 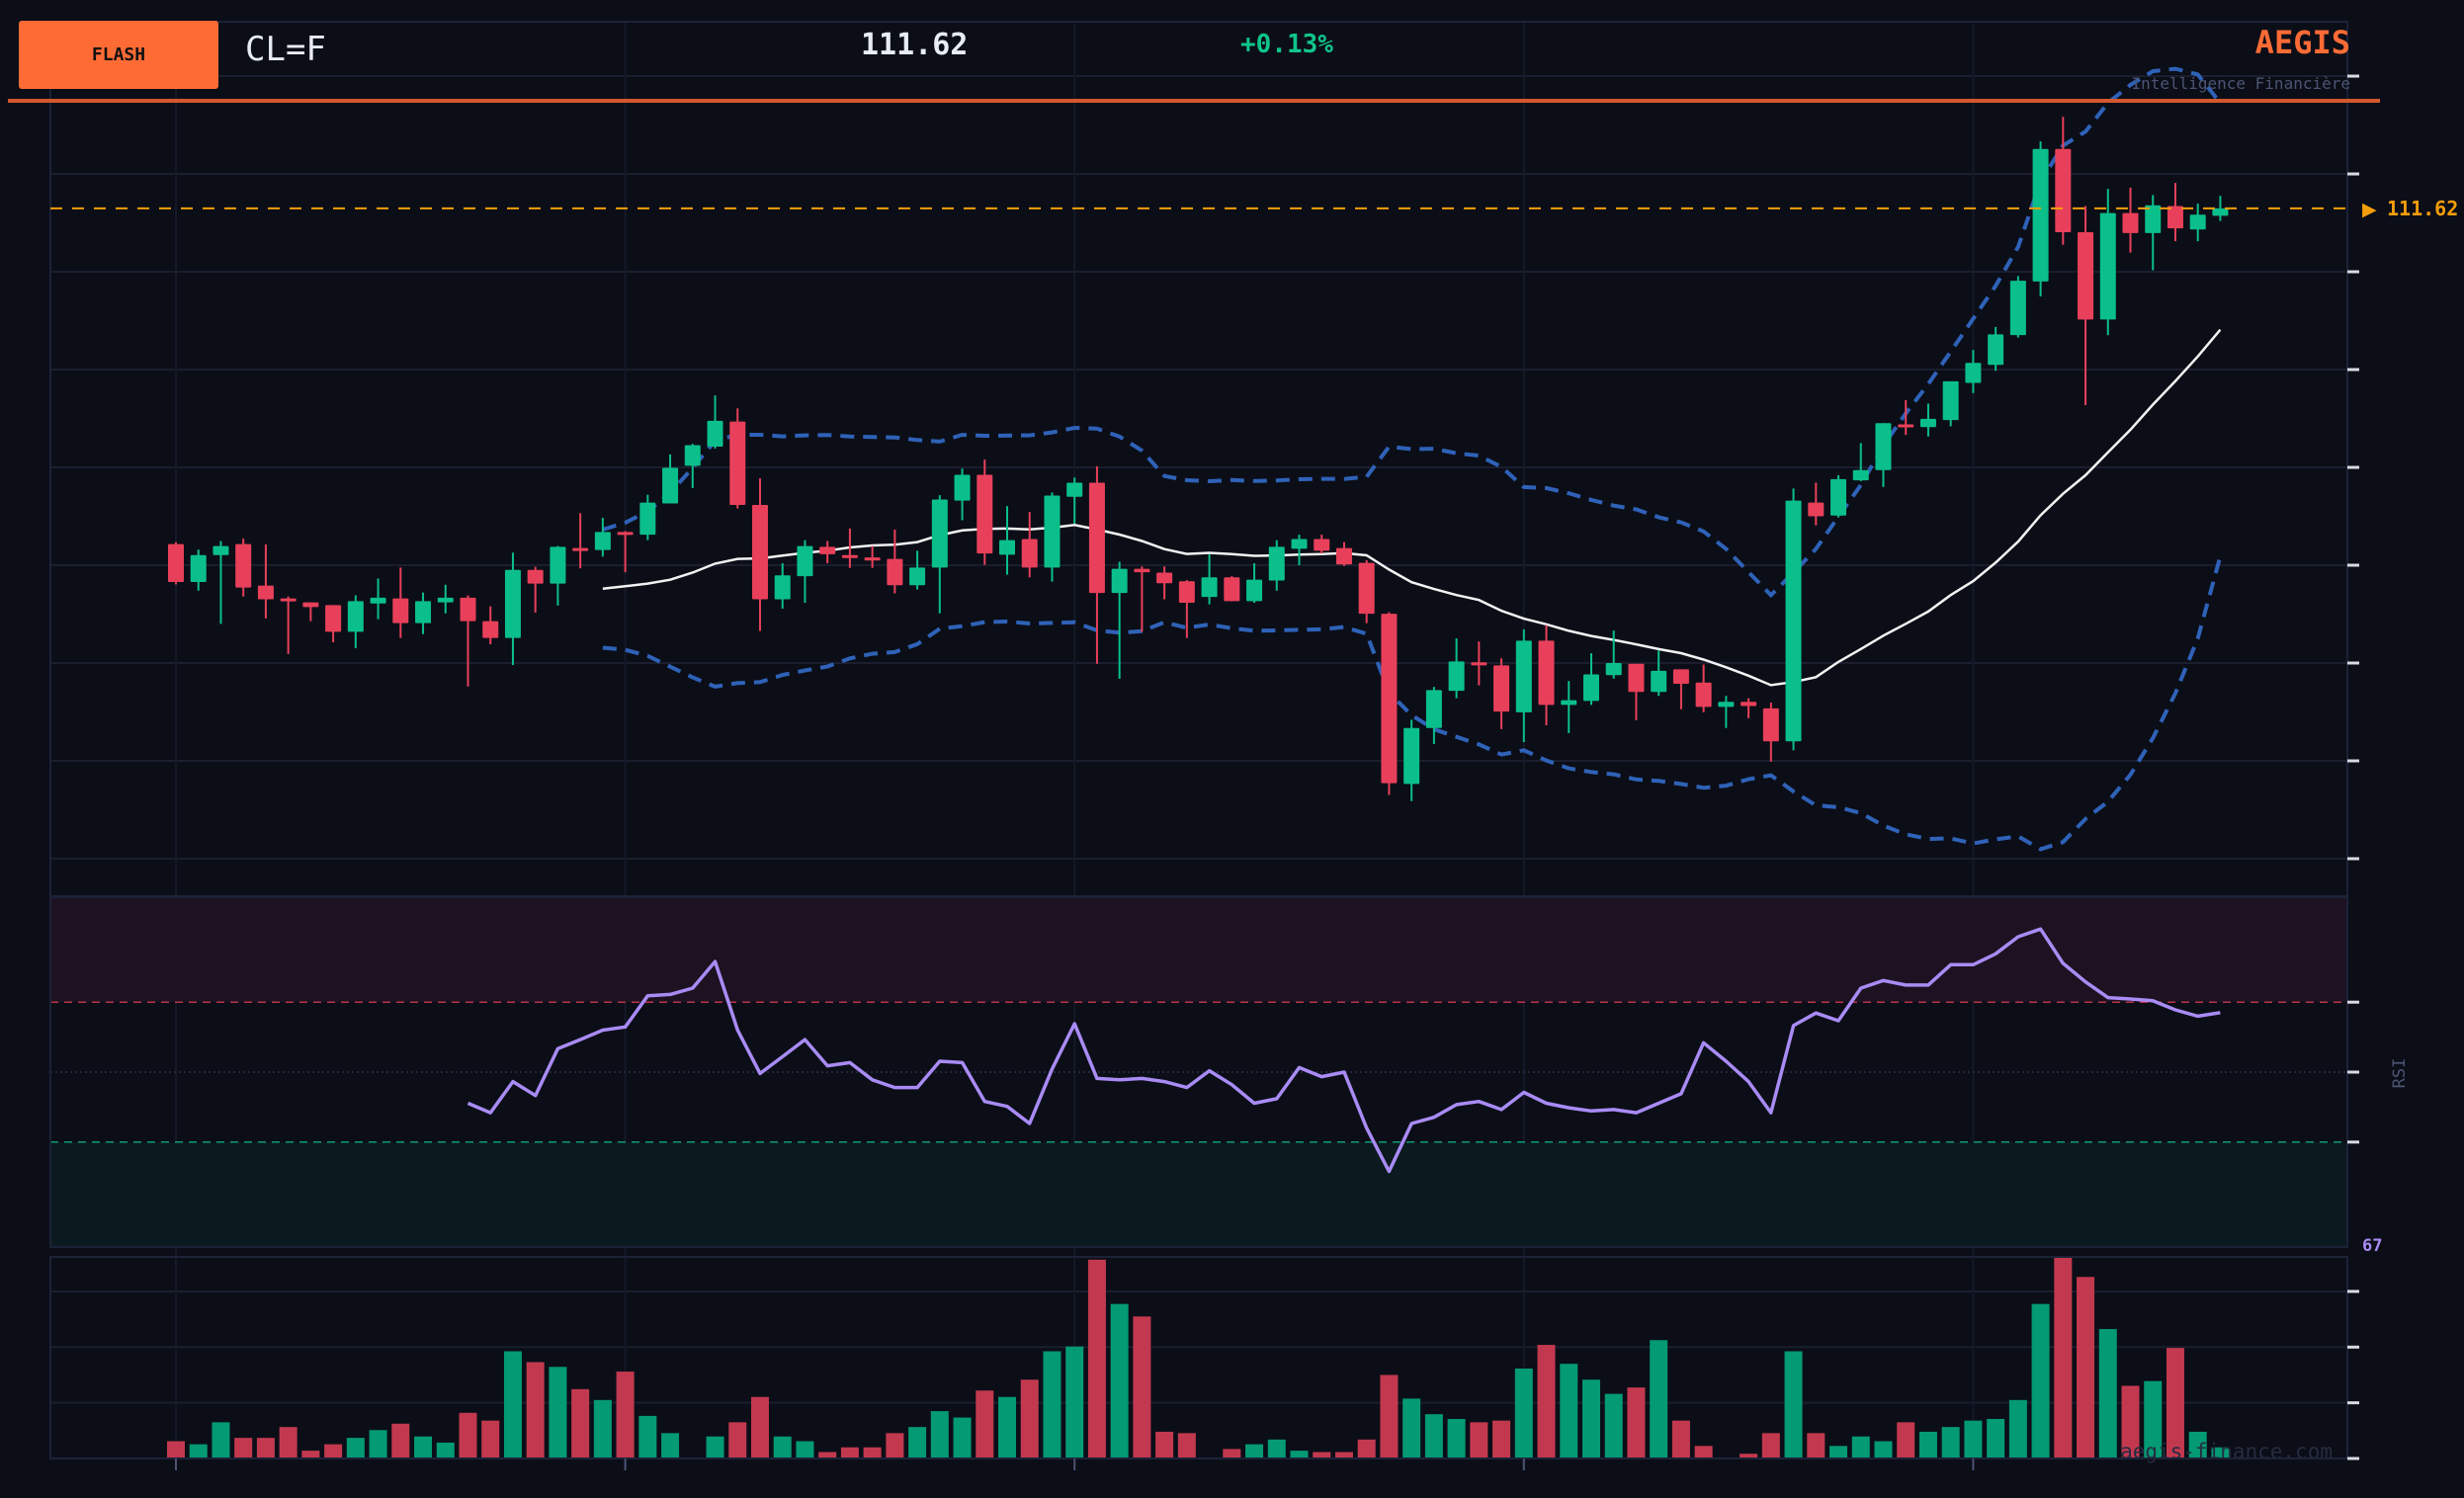 What do you see at coordinates (118, 55) in the screenshot?
I see `flash-button: FLASH` at bounding box center [118, 55].